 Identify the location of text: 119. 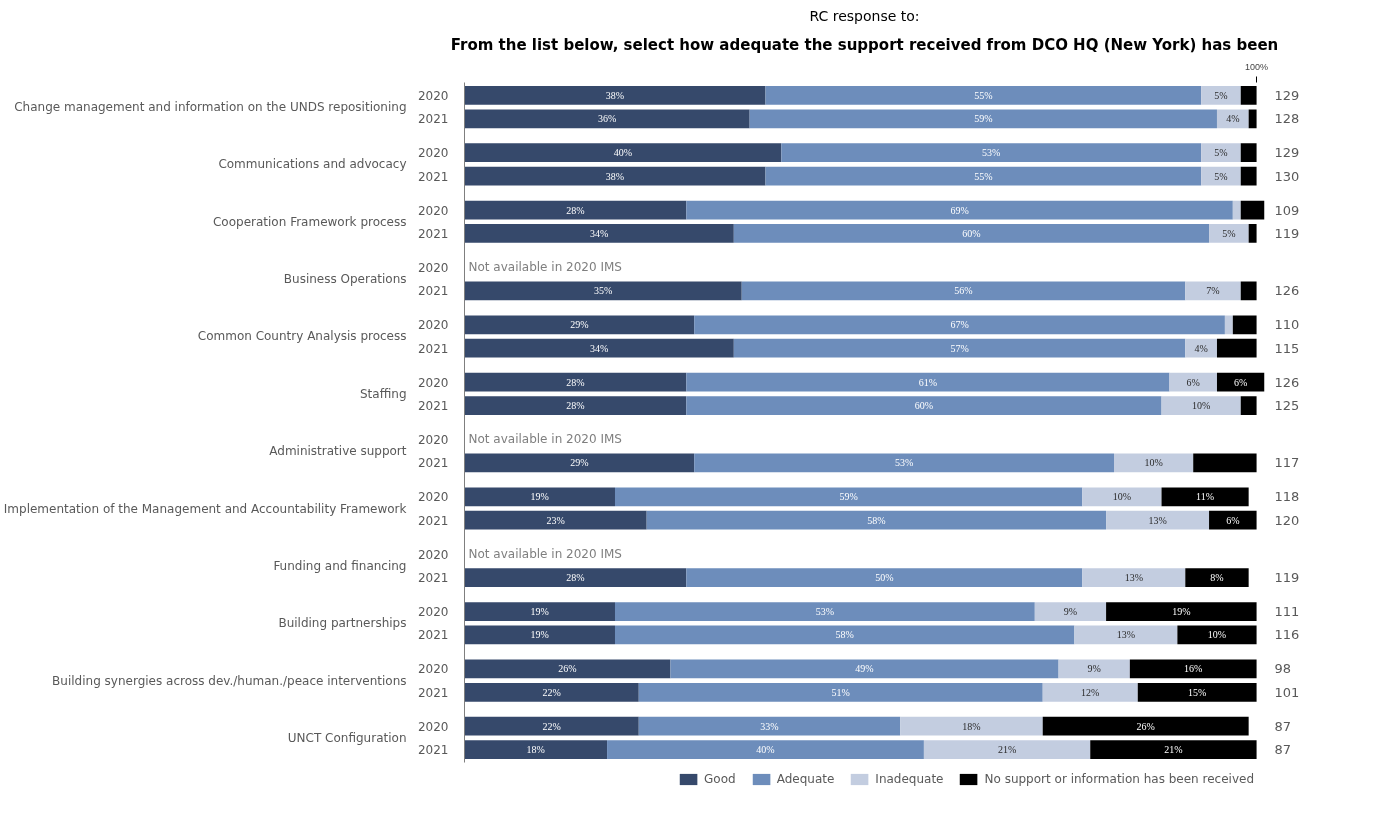
(1287, 233).